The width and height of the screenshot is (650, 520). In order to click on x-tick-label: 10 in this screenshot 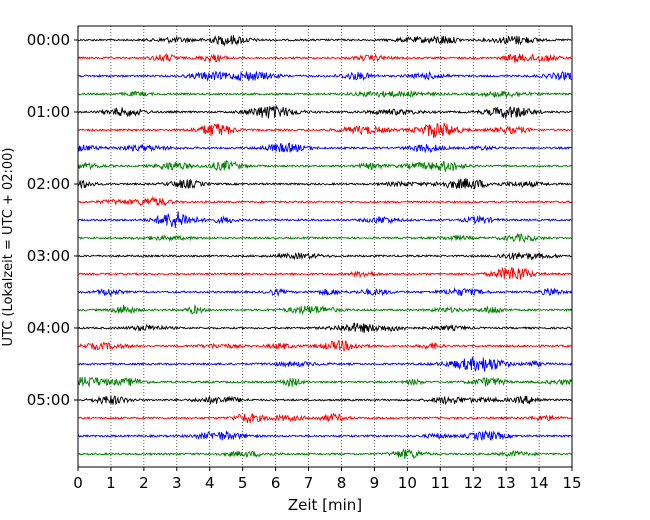, I will do `click(407, 483)`.